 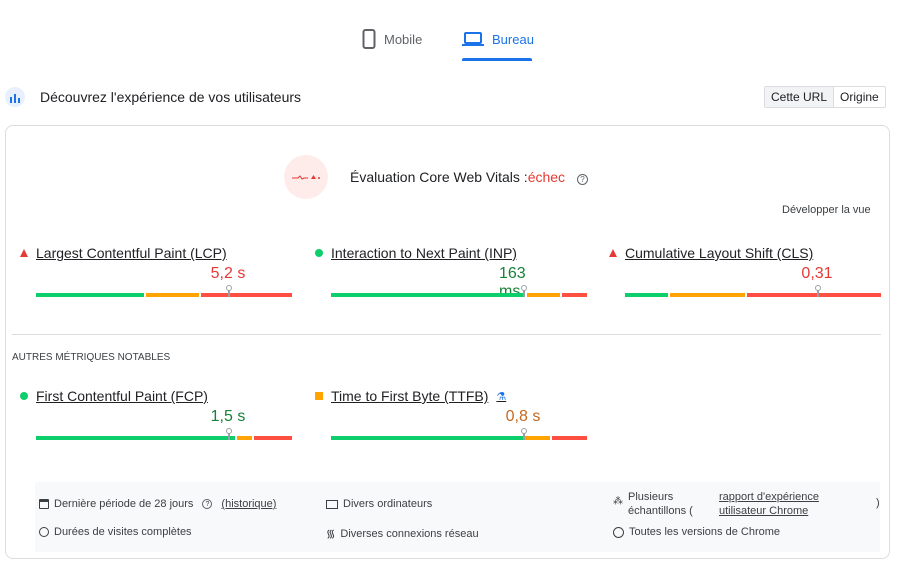 I want to click on metric-title: Largest Contentful Paint (LCP), so click(x=148, y=253).